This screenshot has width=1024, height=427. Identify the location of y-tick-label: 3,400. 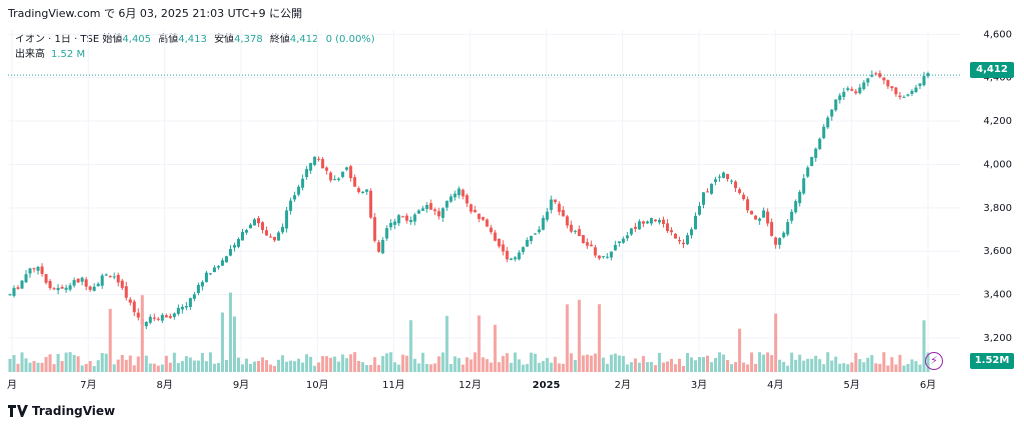
(997, 295).